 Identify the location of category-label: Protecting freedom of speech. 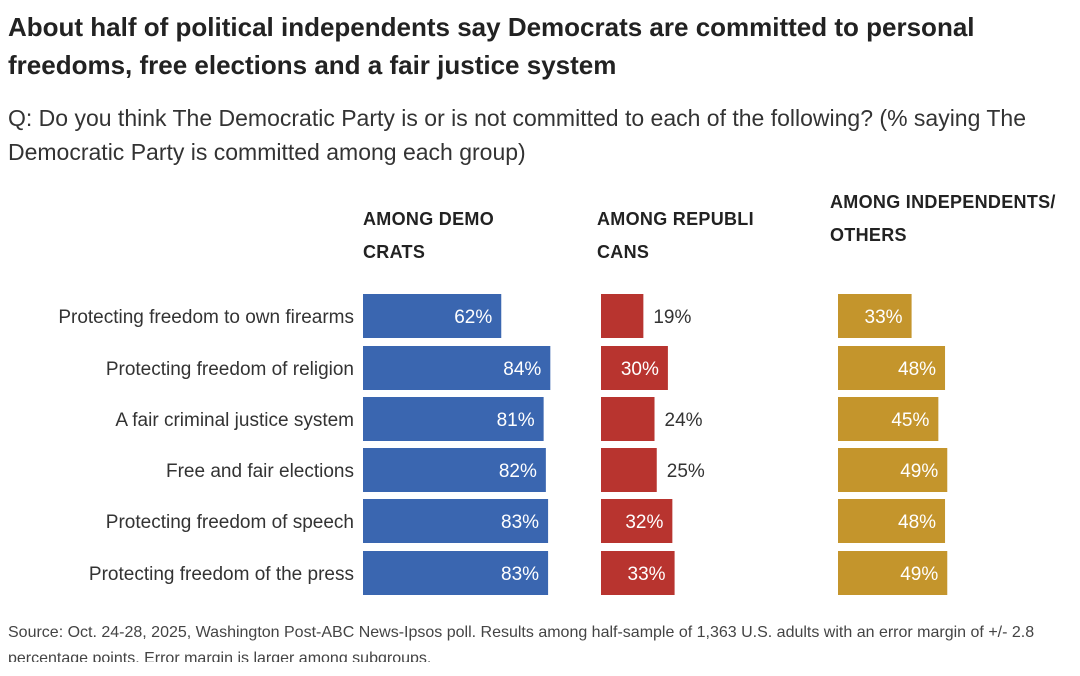
(230, 522).